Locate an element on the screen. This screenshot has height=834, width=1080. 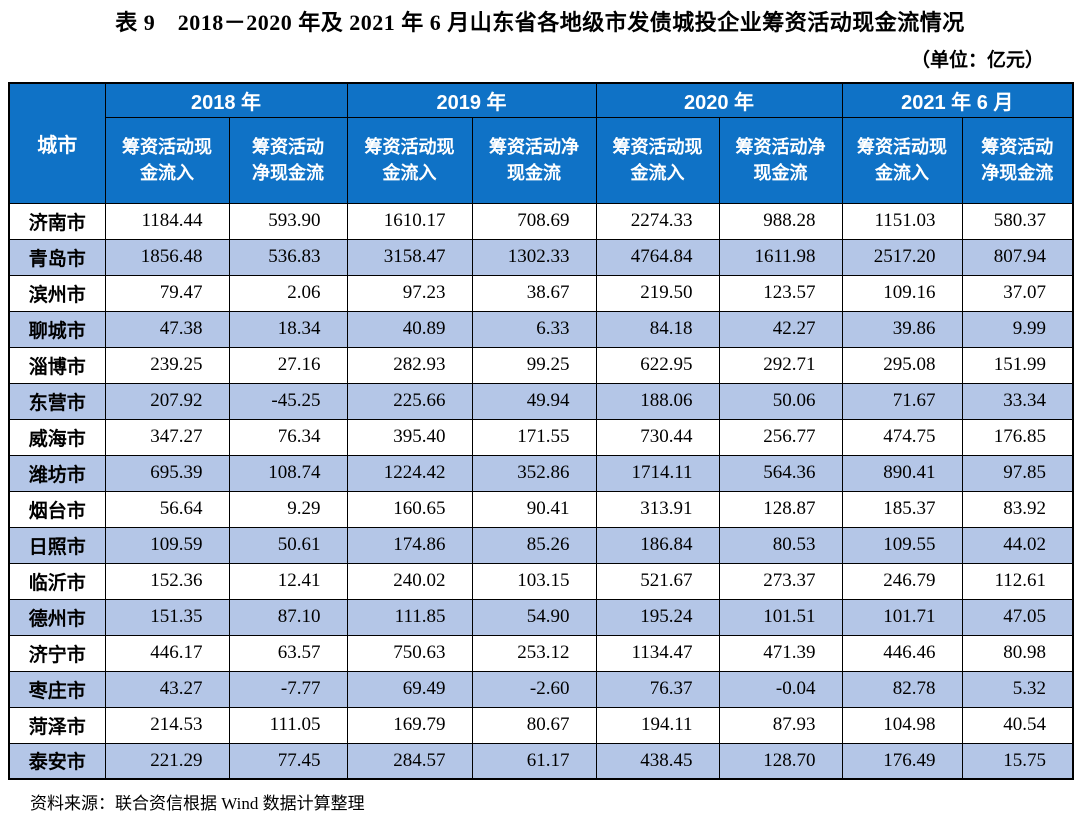
city-cell: 聊城市 is located at coordinates (57, 329).